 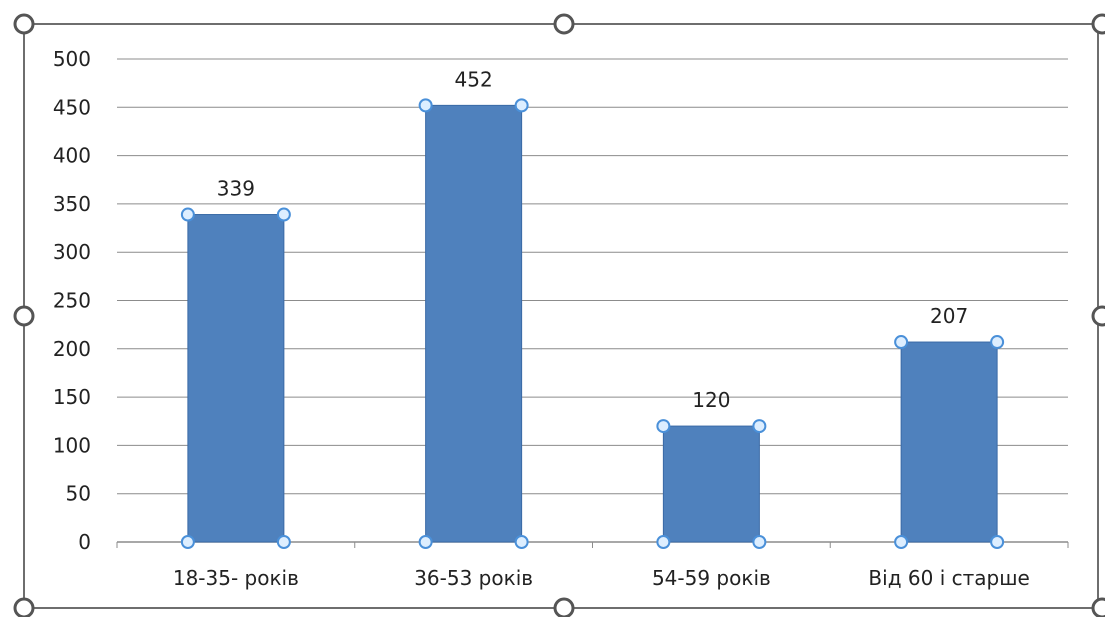 I want to click on data-label: 207, so click(x=949, y=316).